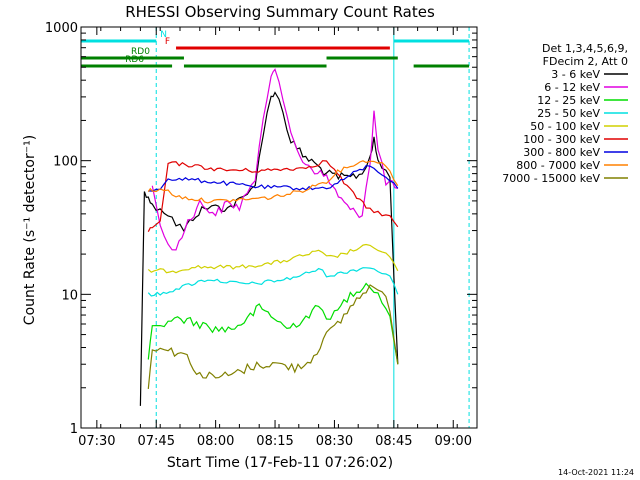  Describe the element at coordinates (96, 441) in the screenshot. I see `x-tick-label-0: 07:30` at that location.